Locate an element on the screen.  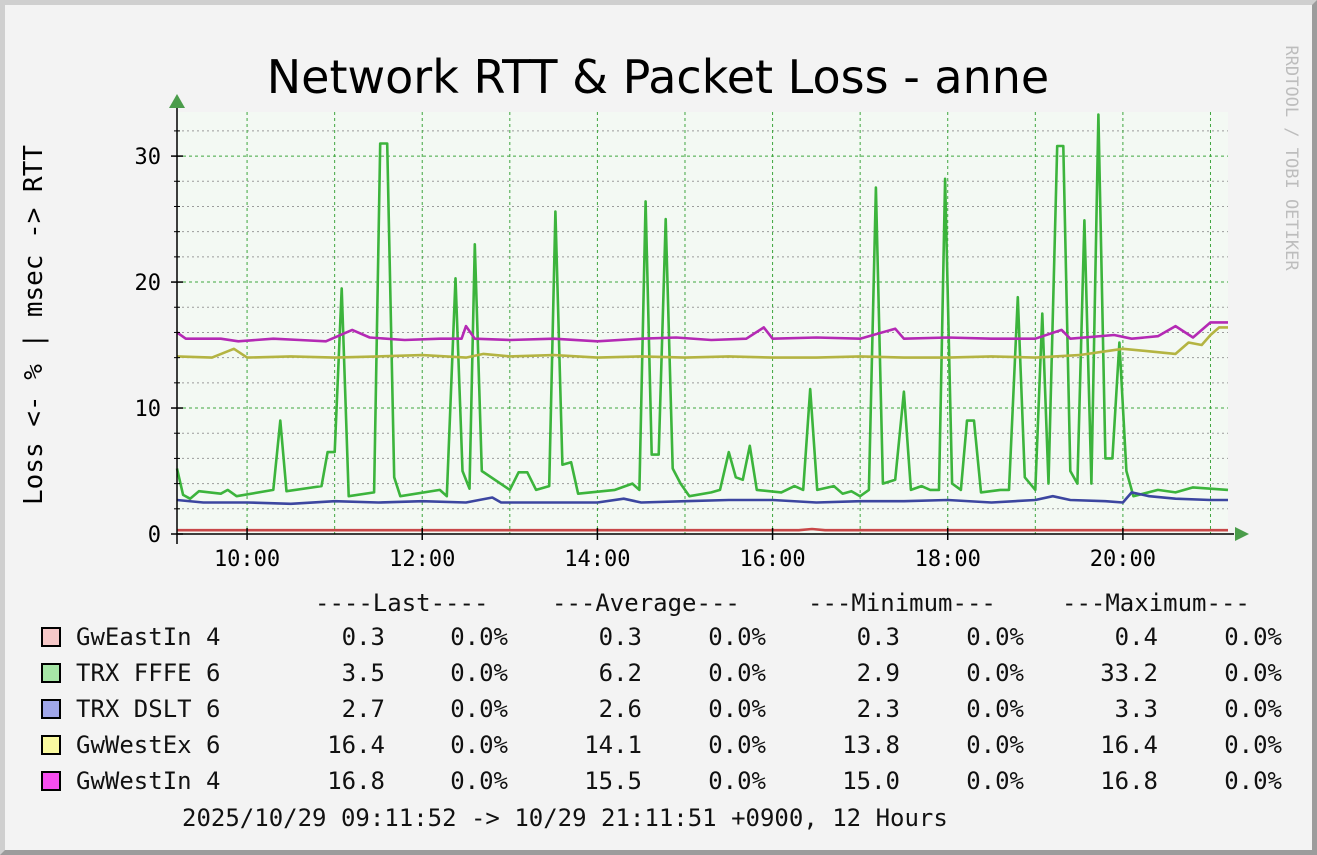
watermark: RRDTOOL / TOBI OETIKER is located at coordinates (1291, 158).